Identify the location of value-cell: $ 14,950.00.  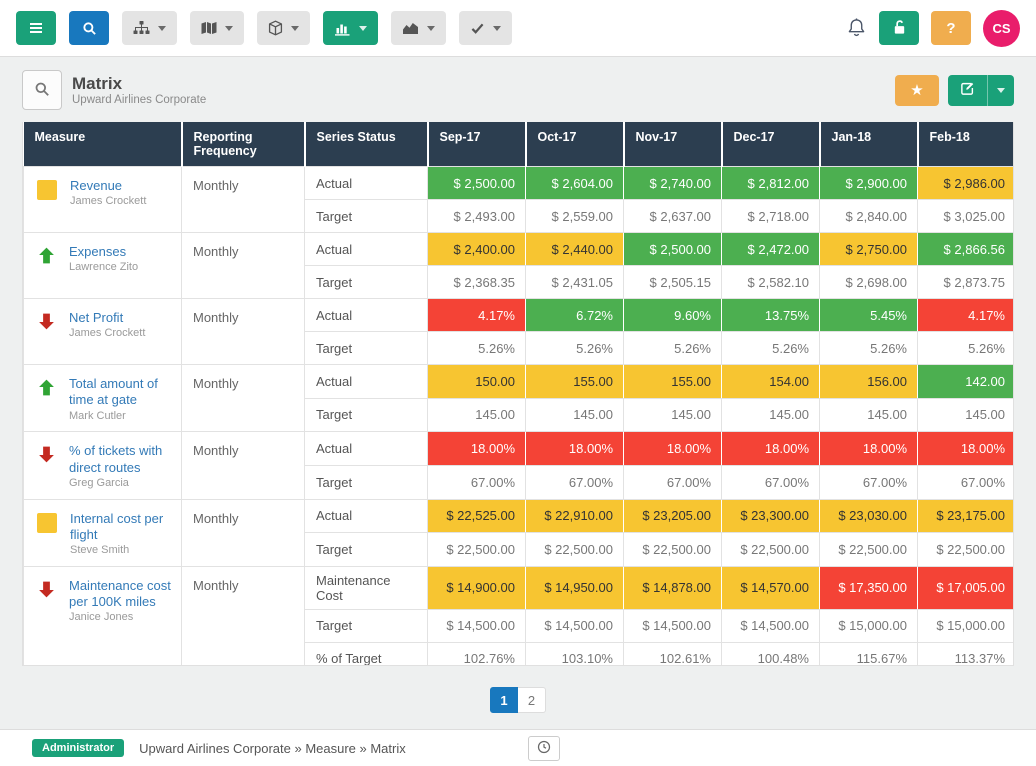
(574, 587).